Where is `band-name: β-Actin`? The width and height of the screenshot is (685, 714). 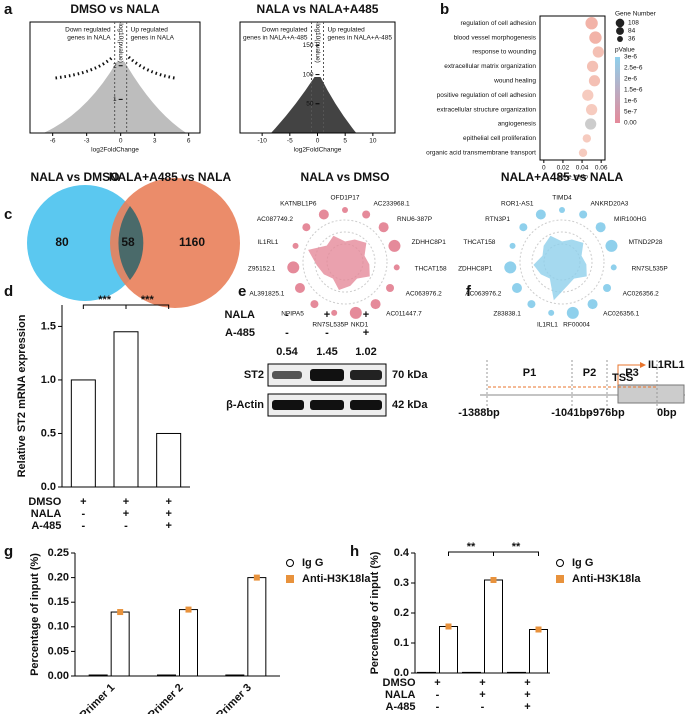
band-name: β-Actin is located at coordinates (245, 405).